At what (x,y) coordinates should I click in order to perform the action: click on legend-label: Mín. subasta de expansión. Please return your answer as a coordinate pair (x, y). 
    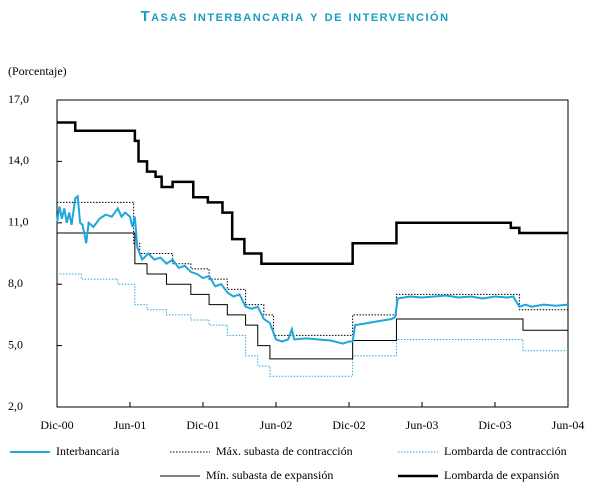
    Looking at the image, I should click on (269, 475).